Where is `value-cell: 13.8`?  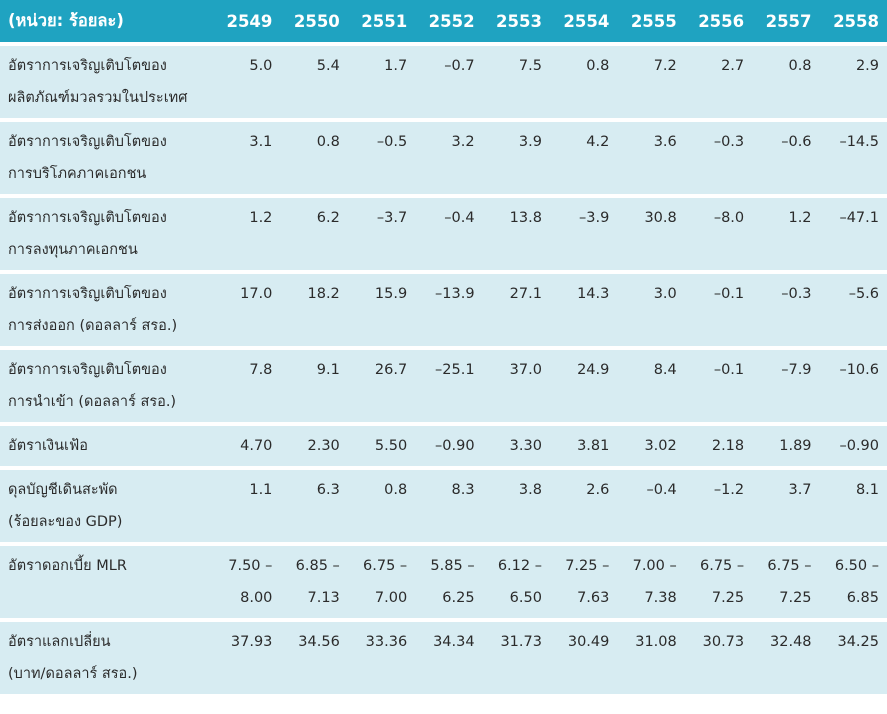
value-cell: 13.8 is located at coordinates (516, 232).